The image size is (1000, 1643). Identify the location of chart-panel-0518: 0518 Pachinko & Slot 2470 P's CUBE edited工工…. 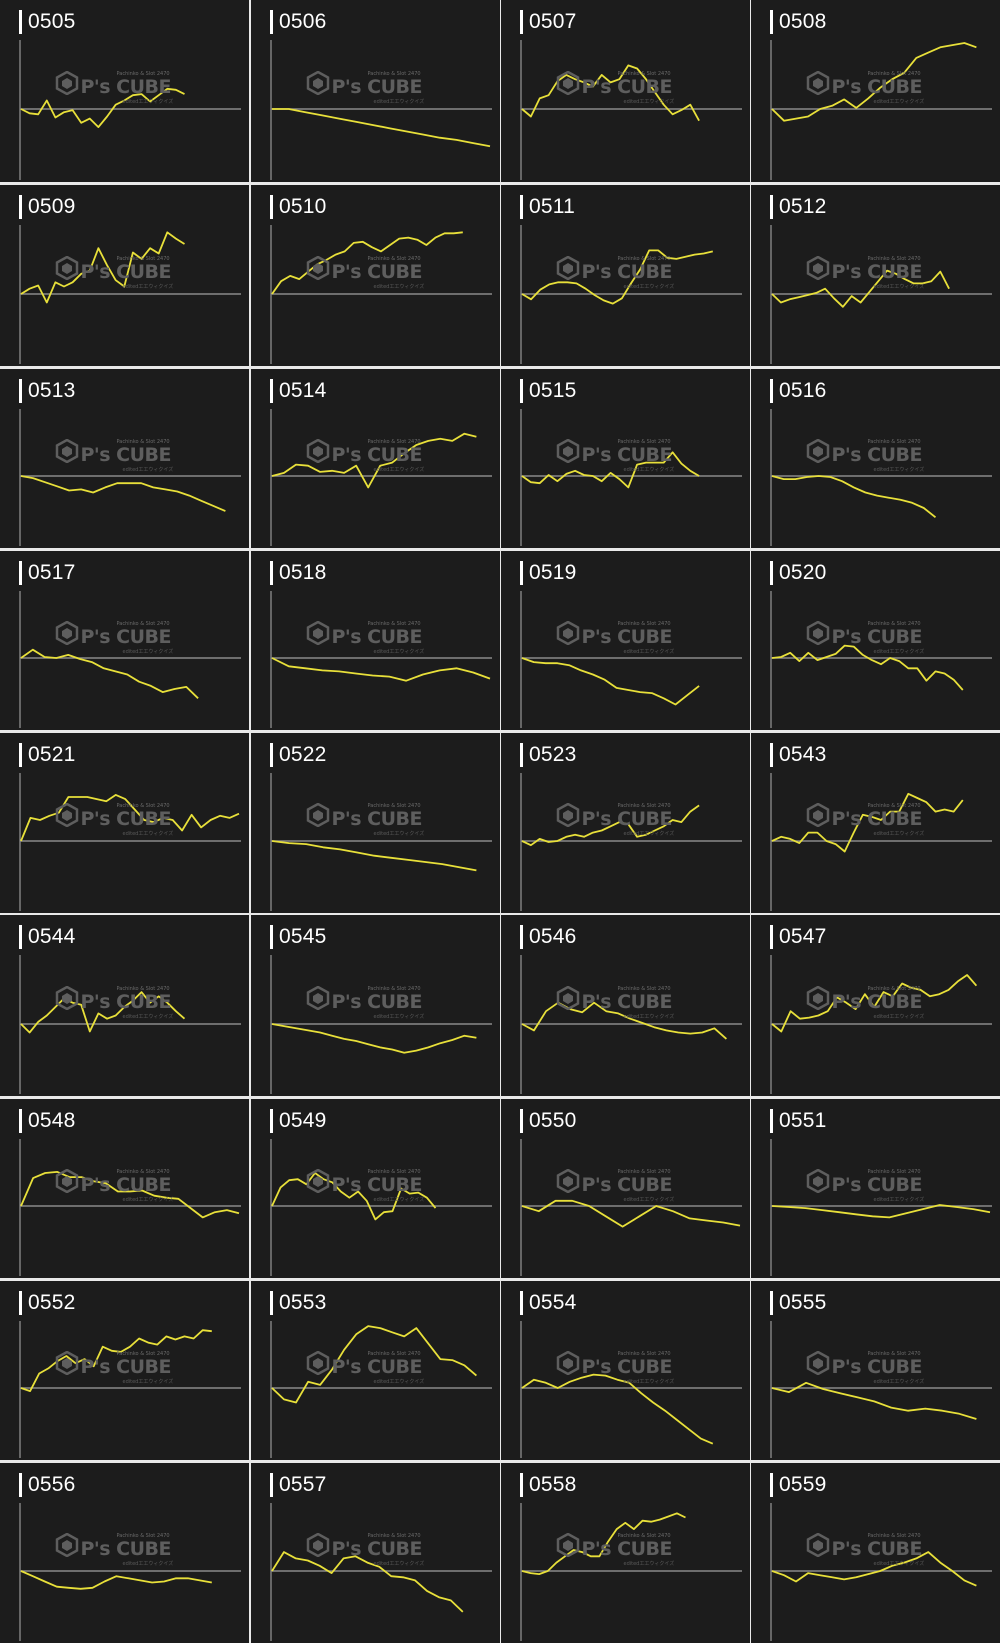
(375, 640).